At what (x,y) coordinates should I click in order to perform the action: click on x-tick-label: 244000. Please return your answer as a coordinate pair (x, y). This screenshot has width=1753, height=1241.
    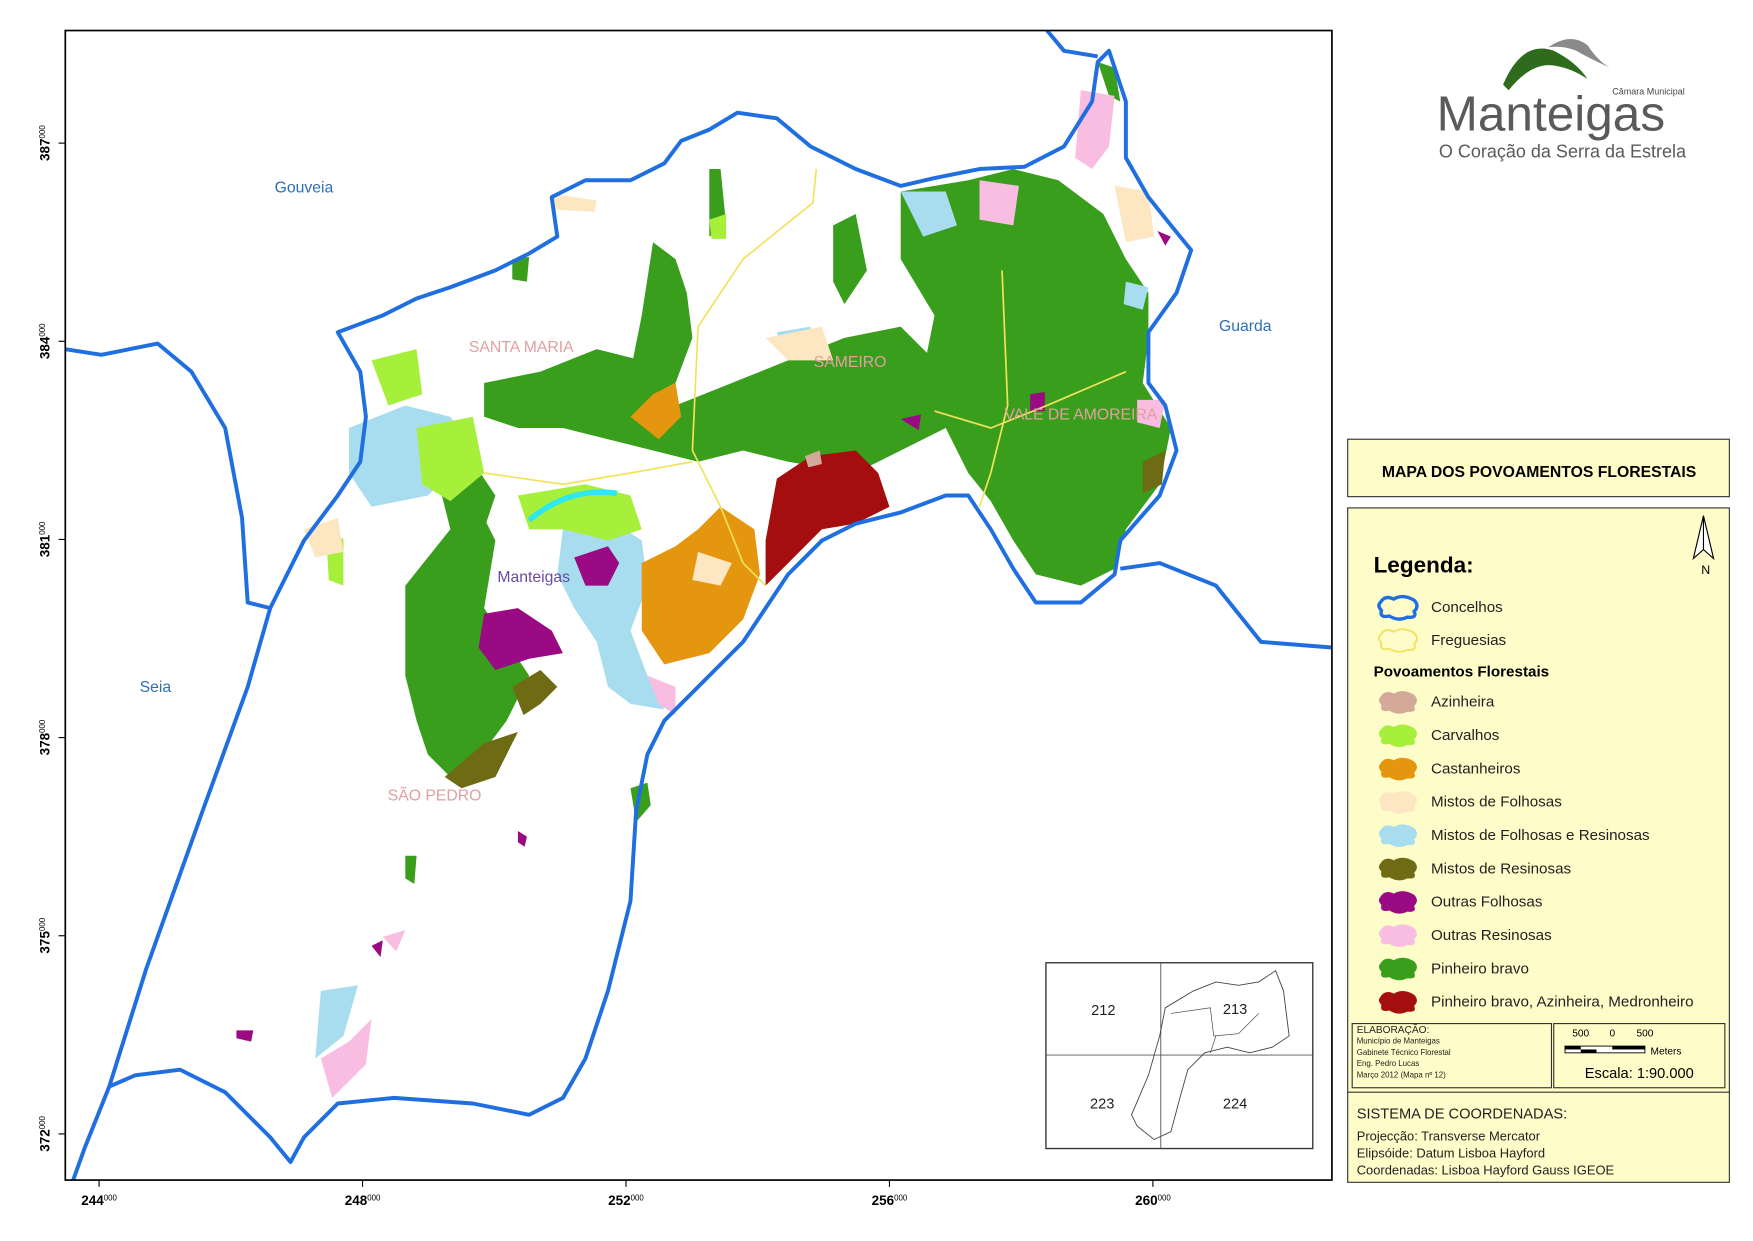
    Looking at the image, I should click on (99, 1200).